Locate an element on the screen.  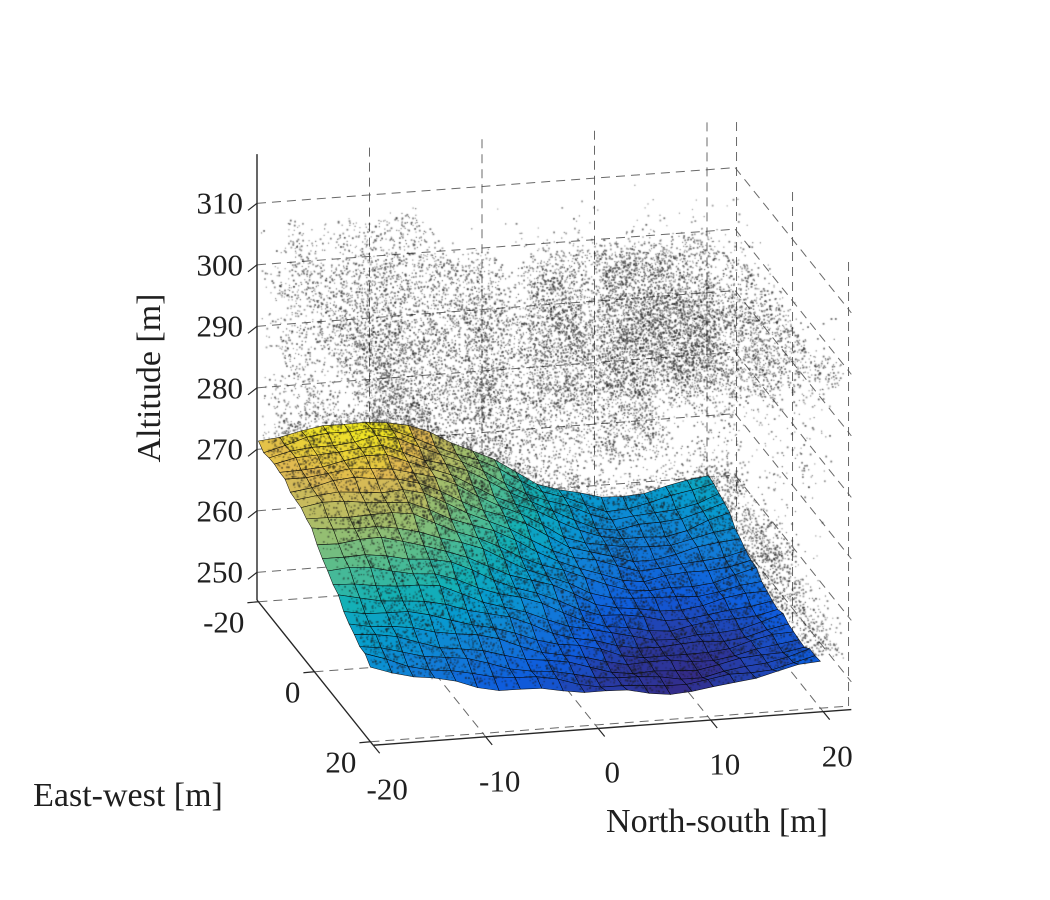
ns-tick-label: 0 is located at coordinates (612, 772).